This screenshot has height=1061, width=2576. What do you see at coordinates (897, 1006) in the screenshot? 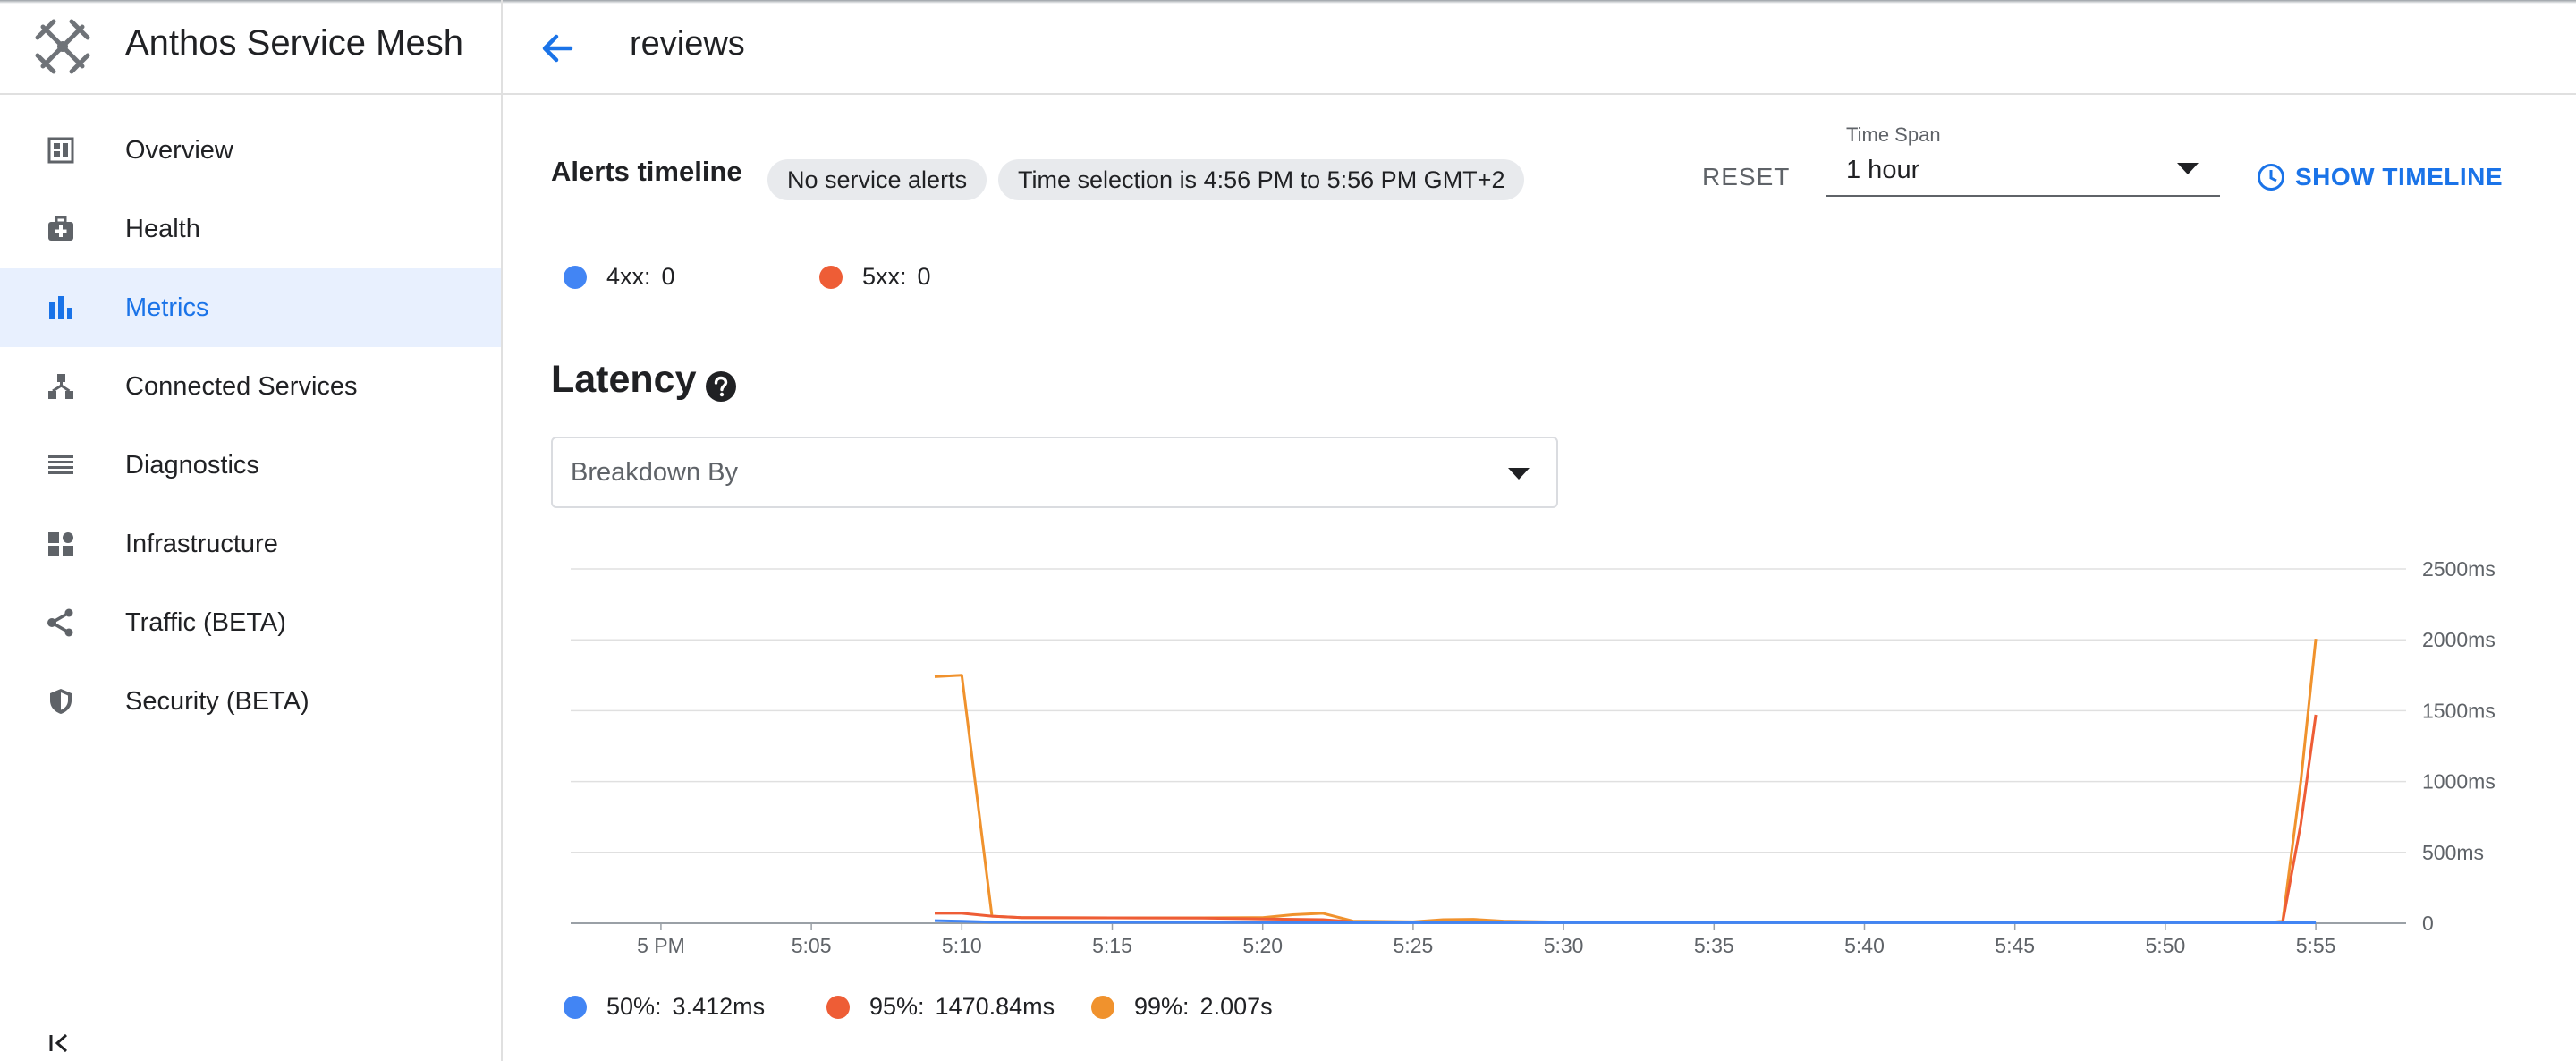
I see `legend-name: 95%:` at bounding box center [897, 1006].